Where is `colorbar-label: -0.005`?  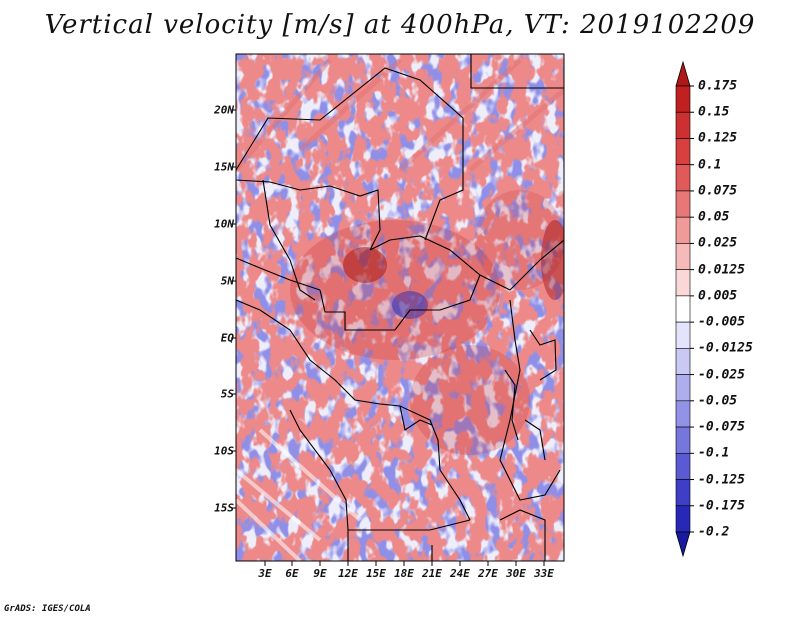
colorbar-label: -0.005 is located at coordinates (721, 322).